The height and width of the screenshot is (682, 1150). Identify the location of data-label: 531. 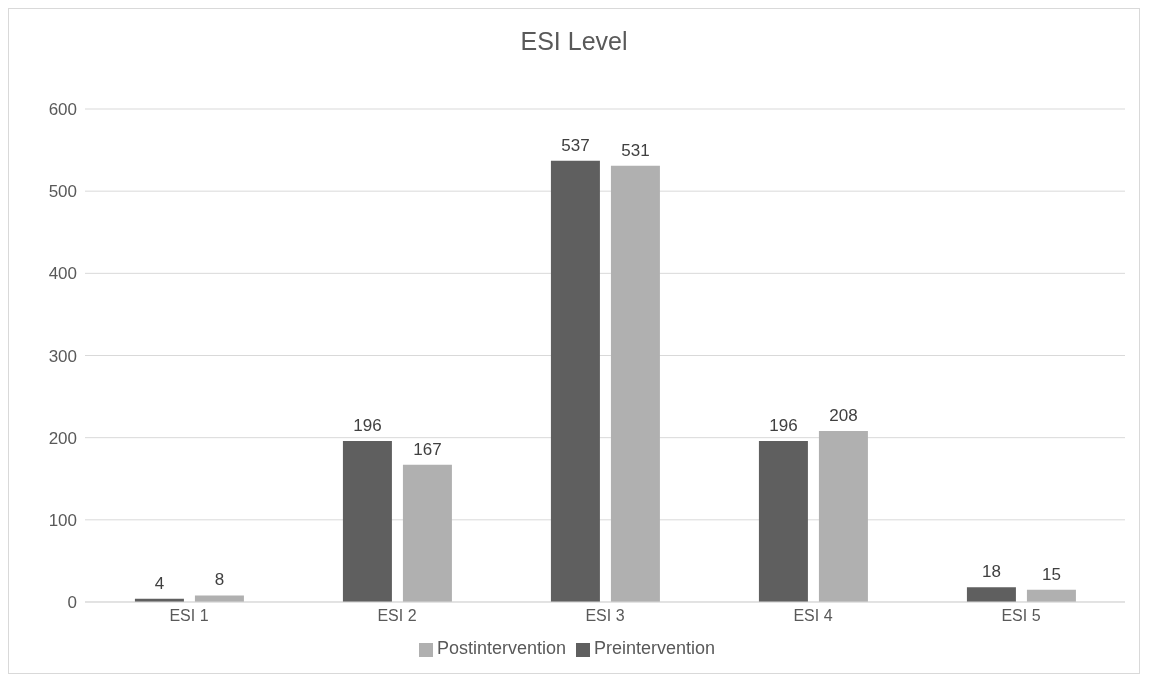
(635, 150).